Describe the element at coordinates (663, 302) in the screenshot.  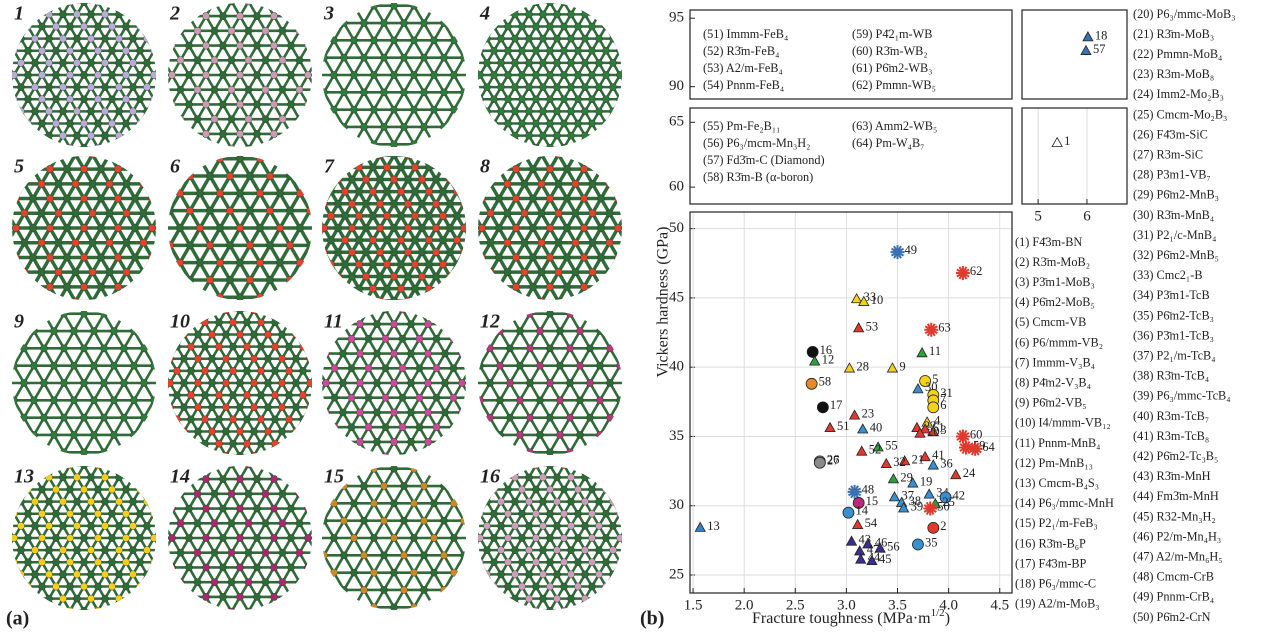
I see `y-axis-label: Vickers hardness (GPa)` at that location.